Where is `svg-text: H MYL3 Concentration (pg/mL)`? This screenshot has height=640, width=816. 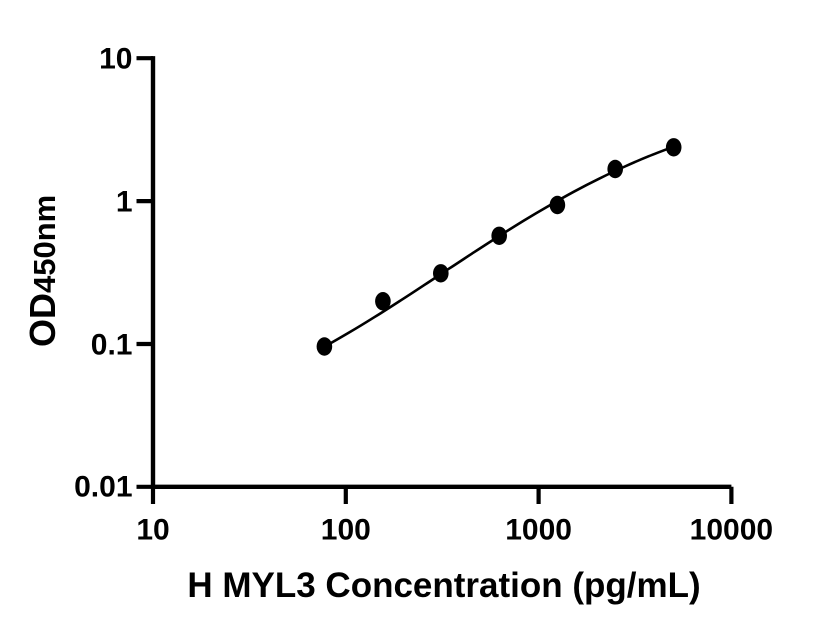
svg-text: H MYL3 Concentration (pg/mL) is located at coordinates (443, 585).